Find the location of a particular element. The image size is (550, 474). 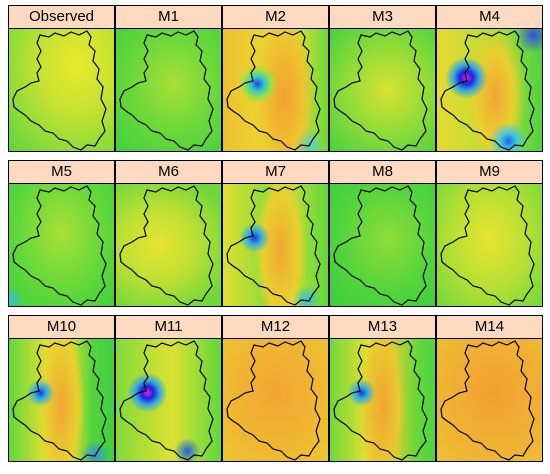

map-panel: M12 is located at coordinates (275, 388).